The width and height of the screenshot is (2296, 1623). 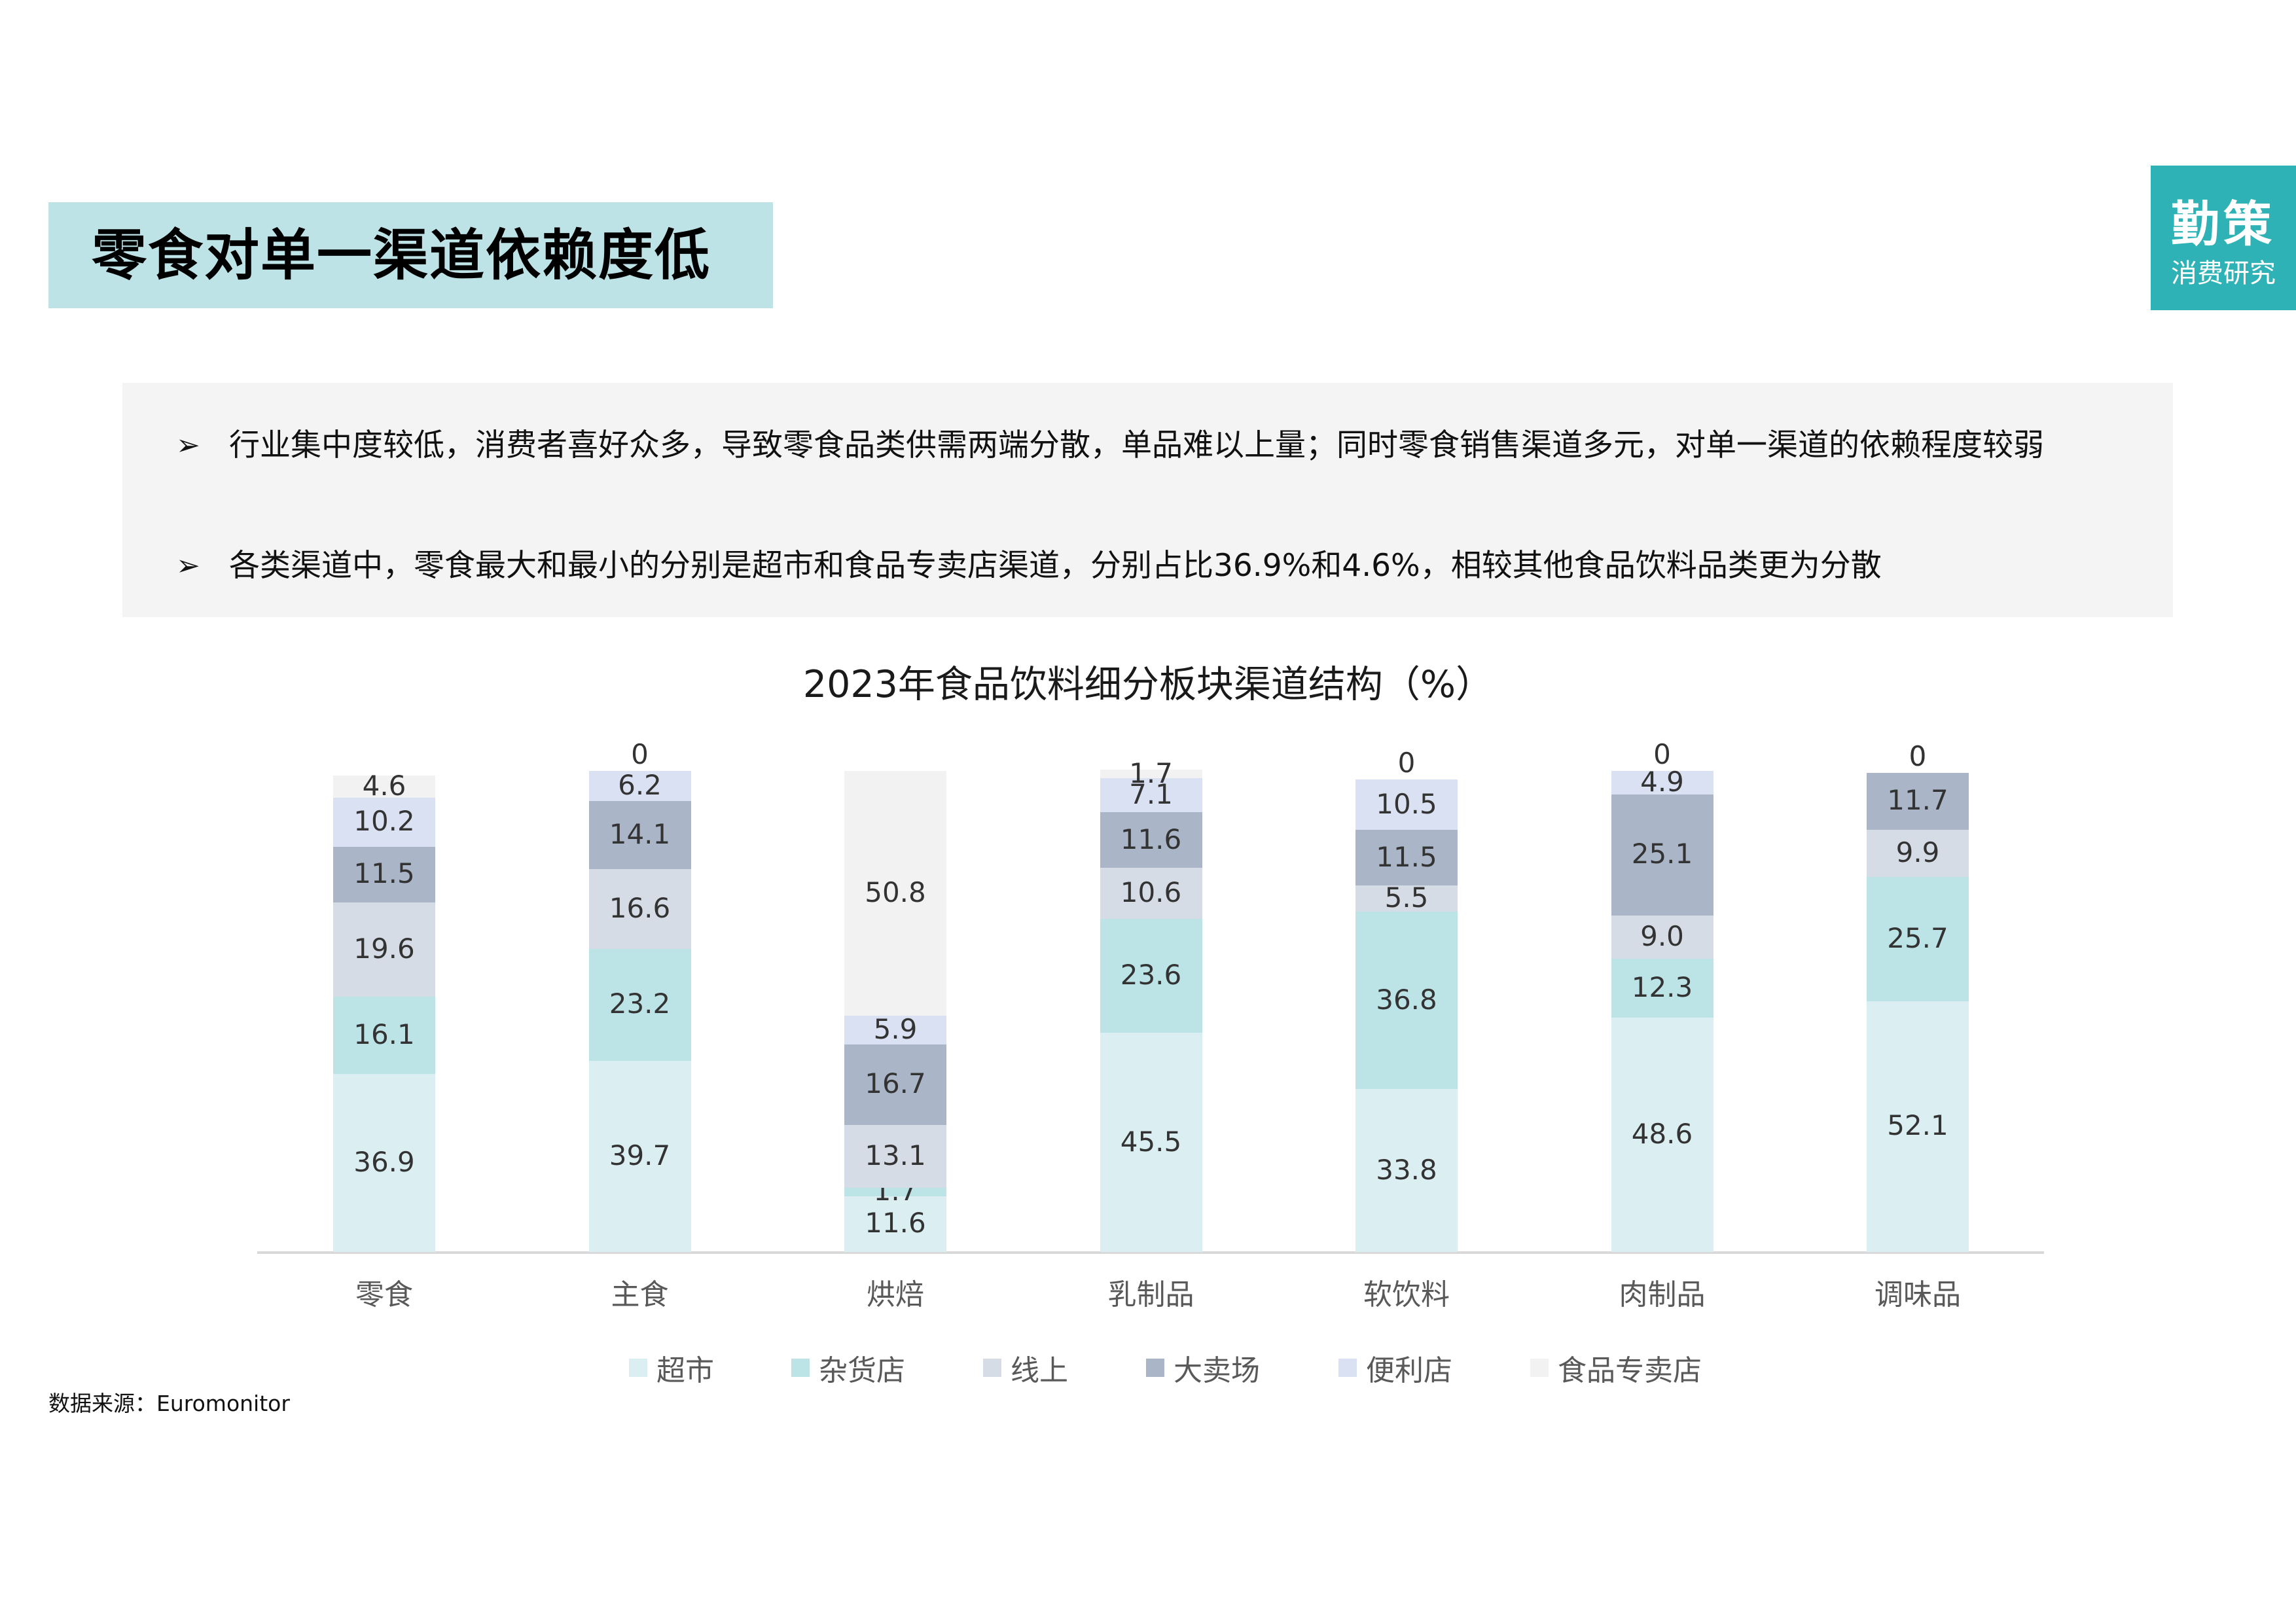 I want to click on bar-value-label: 16.1, so click(x=384, y=1034).